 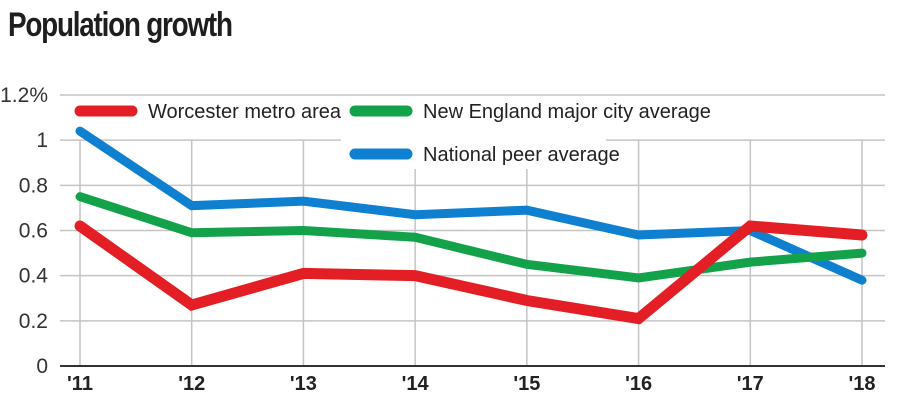 What do you see at coordinates (303, 384) in the screenshot?
I see `x-tick-label: '13` at bounding box center [303, 384].